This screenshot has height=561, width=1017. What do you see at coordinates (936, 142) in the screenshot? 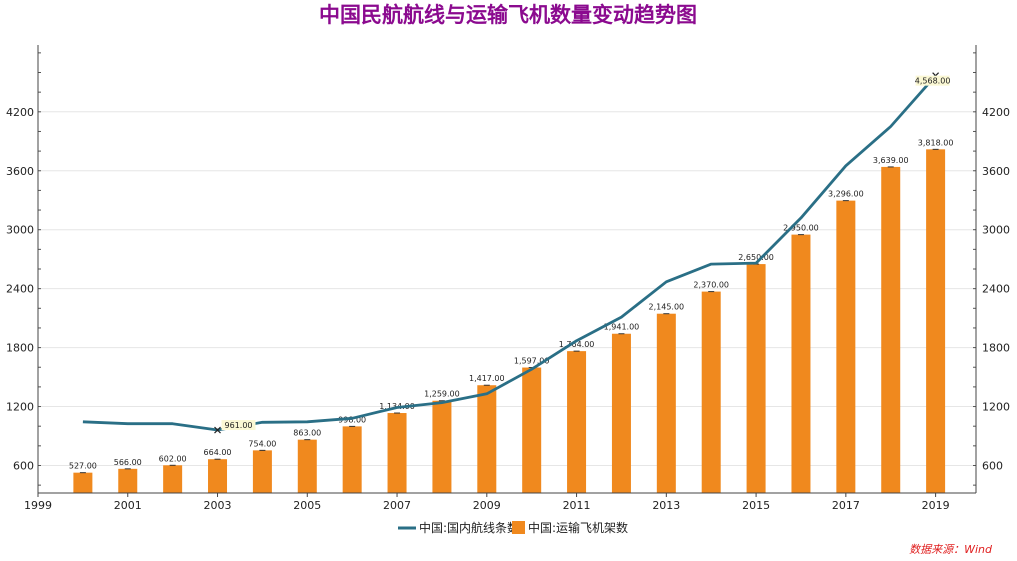
I see `bar-value-label: 3,818.00` at bounding box center [936, 142].